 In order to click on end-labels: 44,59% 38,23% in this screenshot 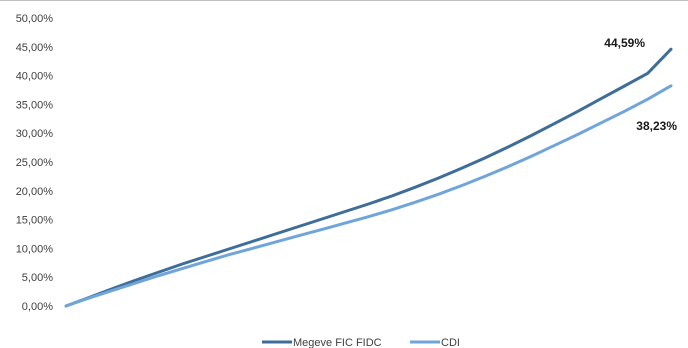, I will do `click(640, 84)`.